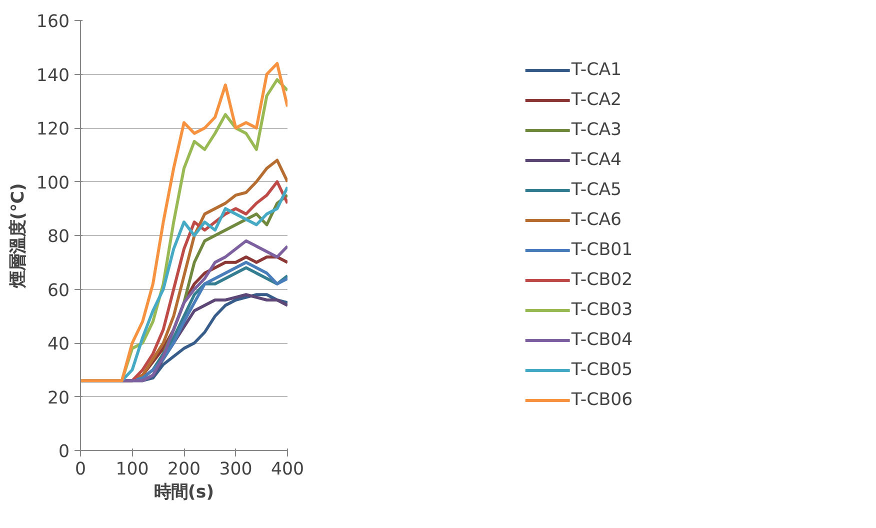  Describe the element at coordinates (596, 70) in the screenshot. I see `legend-label: T-CA1` at that location.